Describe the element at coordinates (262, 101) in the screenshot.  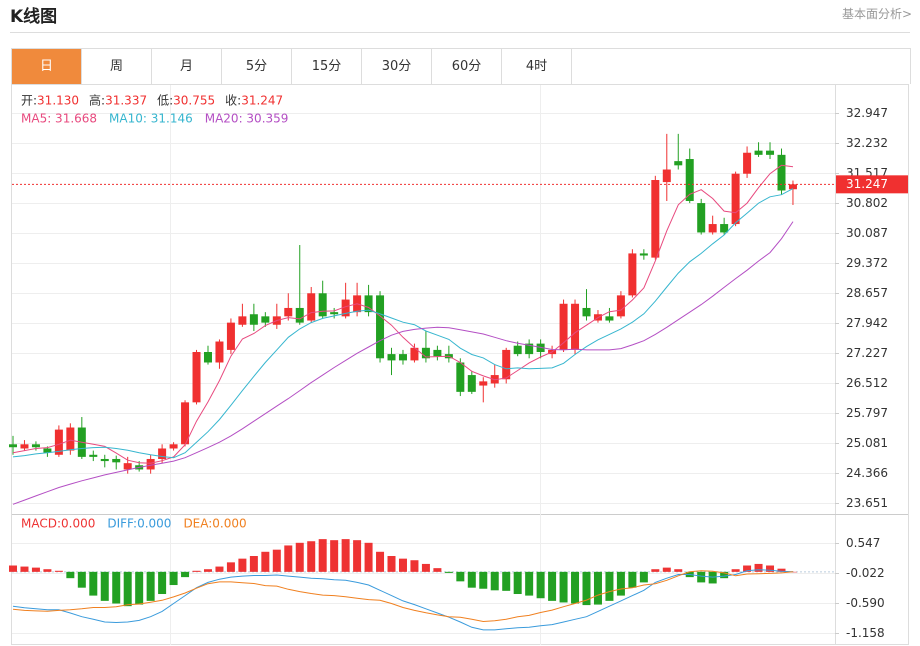
I see `info-value: 31.247` at that location.